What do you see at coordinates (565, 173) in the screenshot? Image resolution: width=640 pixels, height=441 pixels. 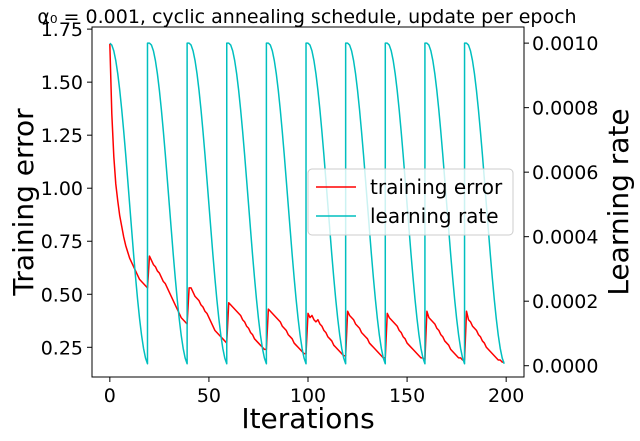 I see `y-tick-label-right: 0.0006` at bounding box center [565, 173].